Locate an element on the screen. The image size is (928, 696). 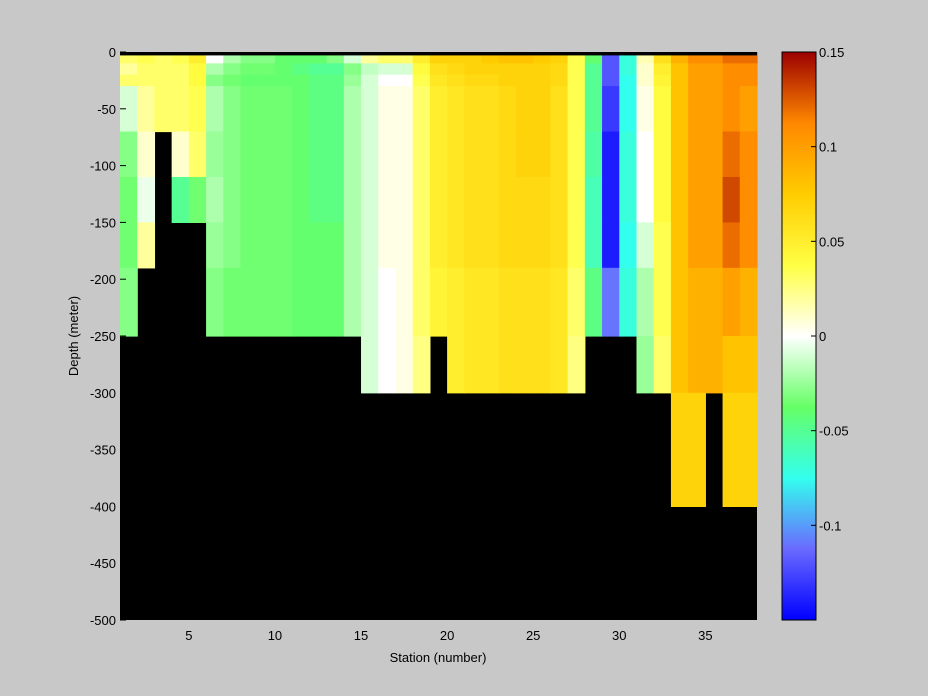
x-tick-label: 20 is located at coordinates (447, 635).